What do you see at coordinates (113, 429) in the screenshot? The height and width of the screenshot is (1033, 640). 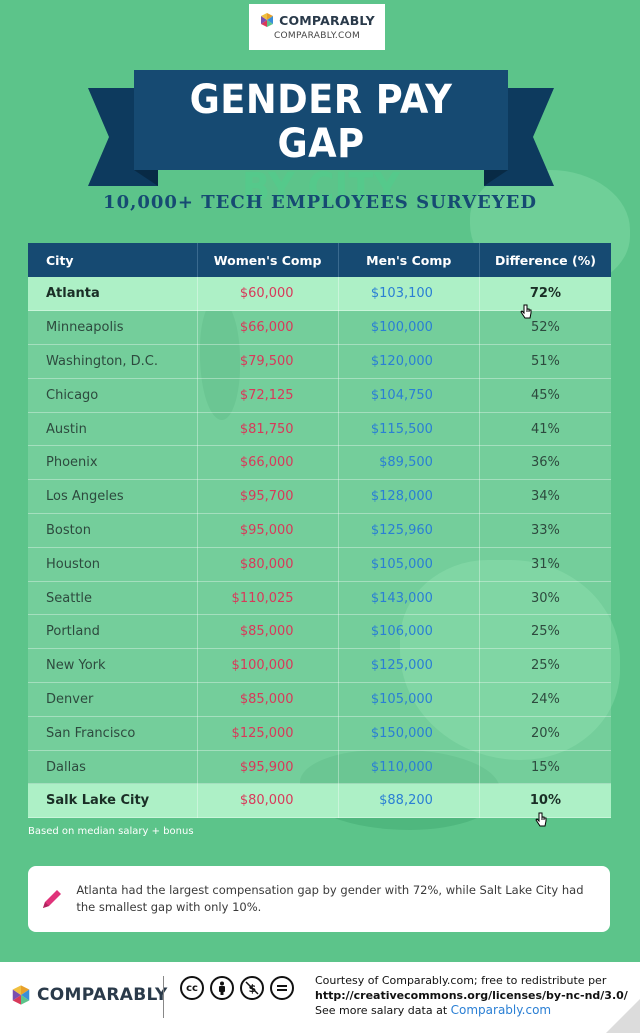 I see `cell-city: Austin` at bounding box center [113, 429].